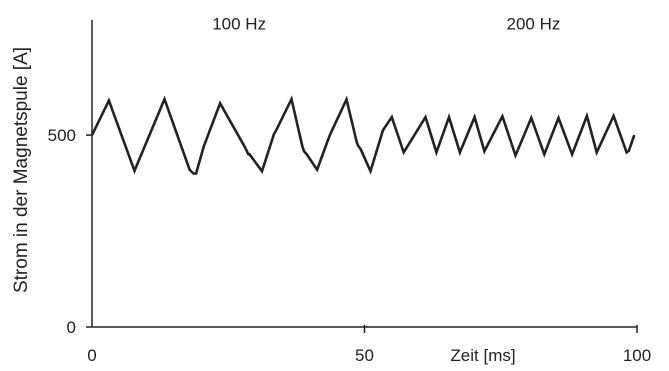 The height and width of the screenshot is (371, 669). What do you see at coordinates (534, 24) in the screenshot?
I see `annotation-label: 200 Hz` at bounding box center [534, 24].